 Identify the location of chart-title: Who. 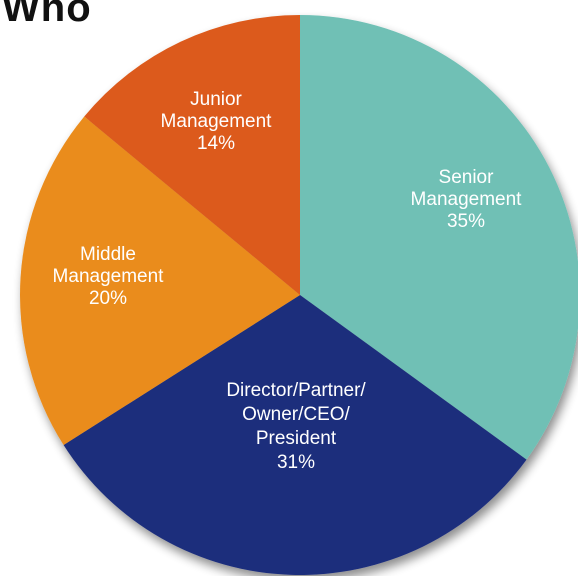
(47, 15).